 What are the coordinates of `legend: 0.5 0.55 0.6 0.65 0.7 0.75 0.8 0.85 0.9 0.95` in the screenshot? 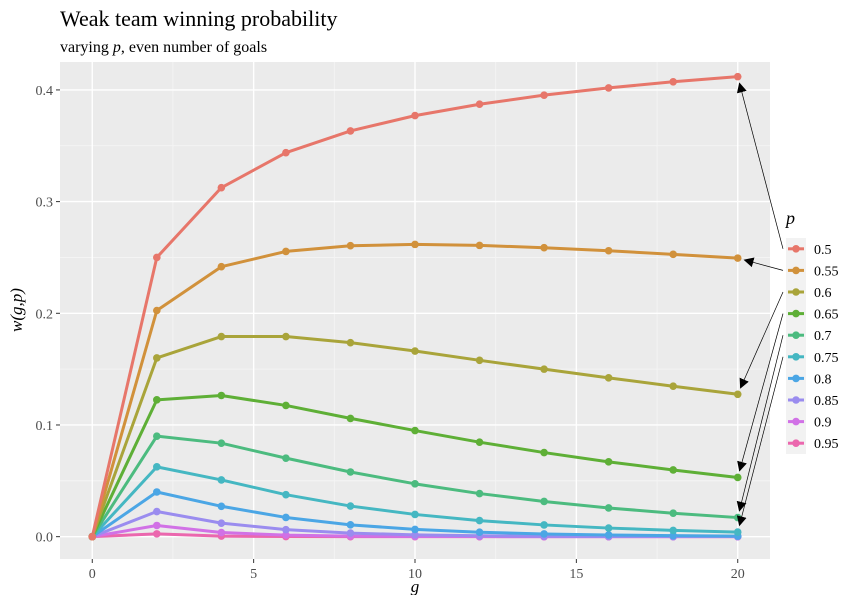 It's located at (812, 346).